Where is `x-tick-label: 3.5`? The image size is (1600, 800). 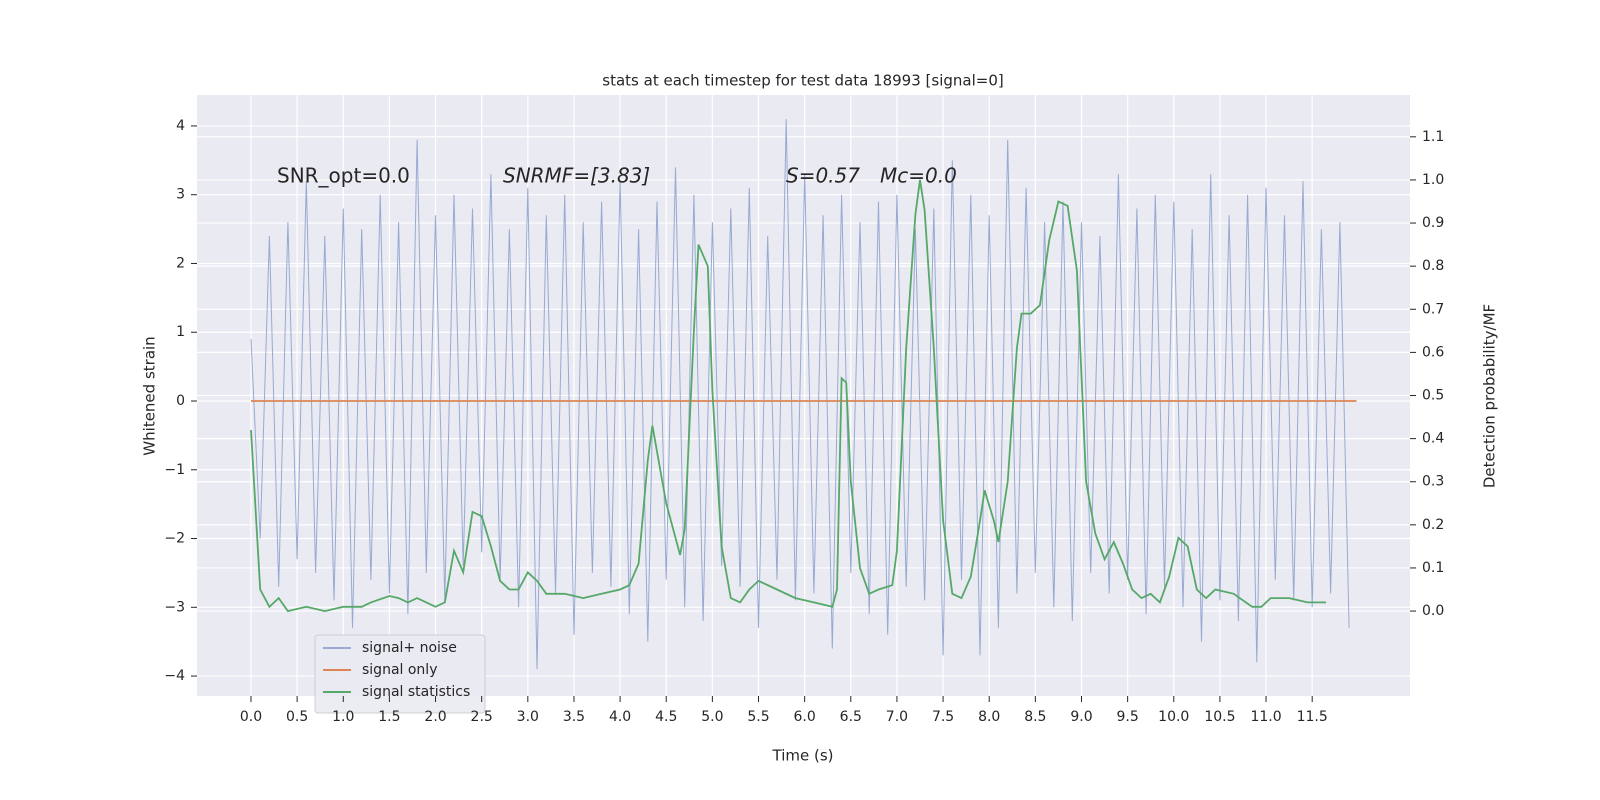
x-tick-label: 3.5 is located at coordinates (574, 717).